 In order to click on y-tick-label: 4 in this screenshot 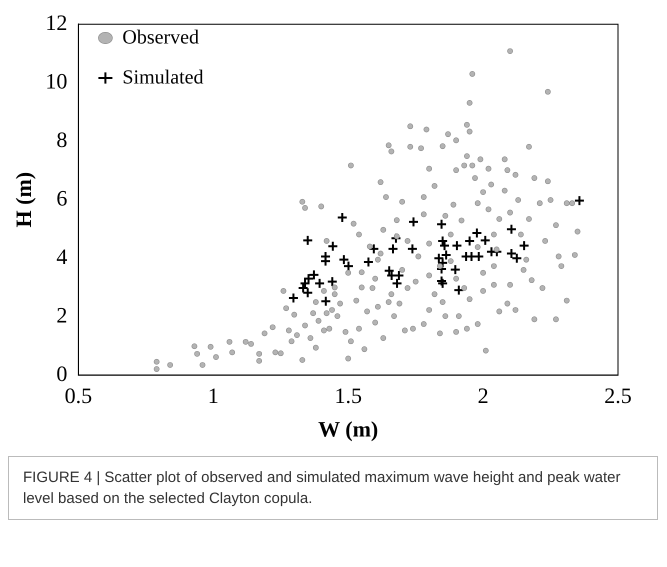, I will do `click(62, 256)`.